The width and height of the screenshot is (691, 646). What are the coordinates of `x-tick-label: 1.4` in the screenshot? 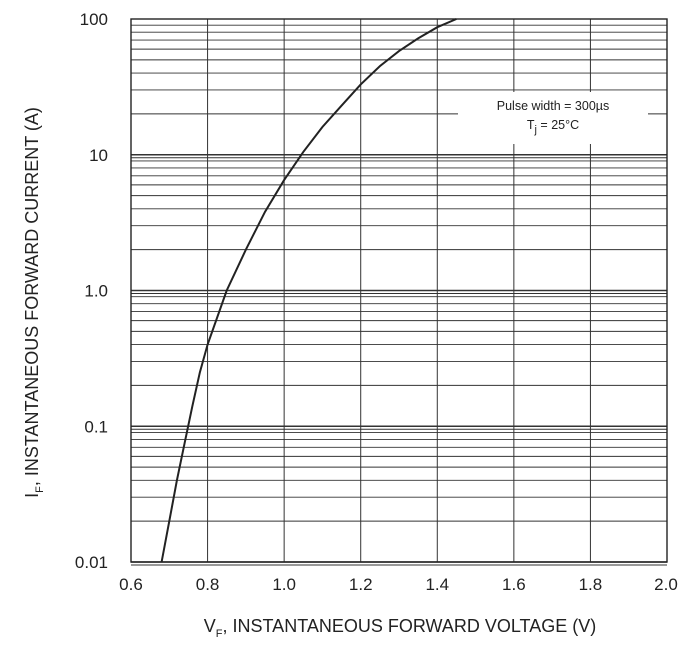 It's located at (437, 584).